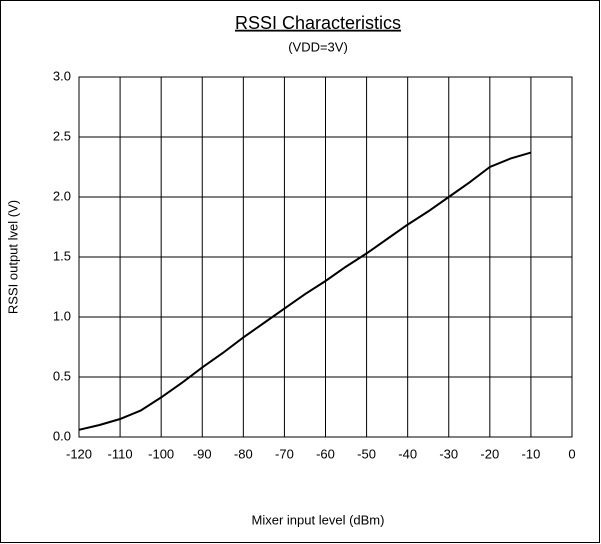 Image resolution: width=601 pixels, height=544 pixels. What do you see at coordinates (12, 257) in the screenshot?
I see `y-axis-label: RSSI output lvel (V)` at bounding box center [12, 257].